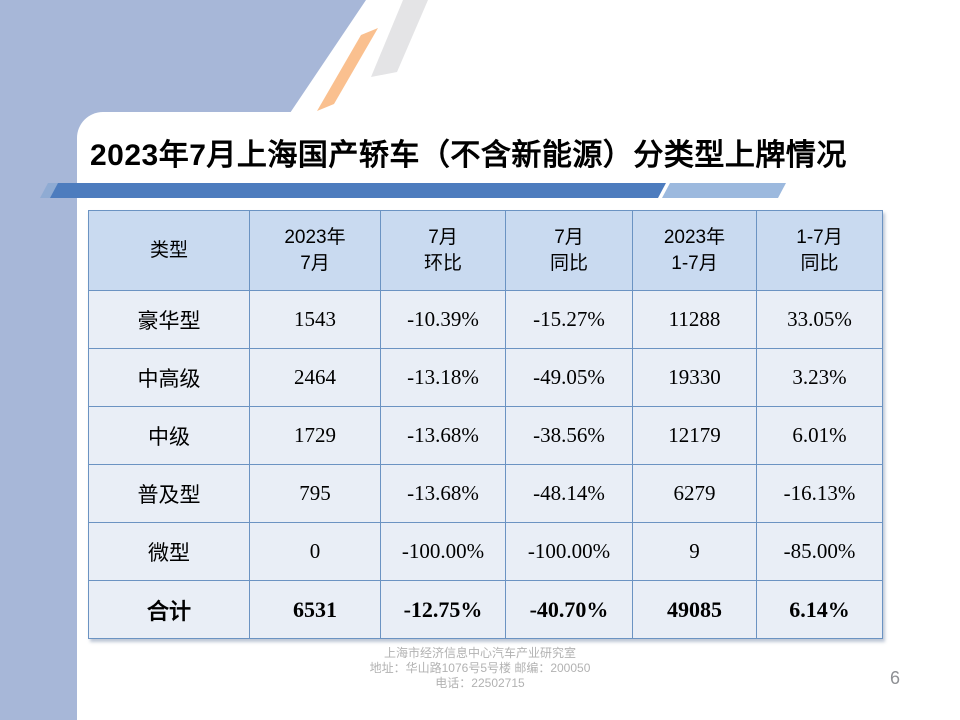  Describe the element at coordinates (694, 551) in the screenshot. I see `table-cell: 9` at that location.